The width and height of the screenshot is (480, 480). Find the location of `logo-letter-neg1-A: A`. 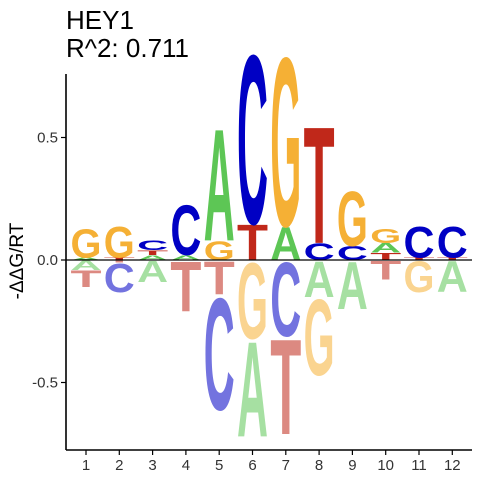

logo-letter-neg1-A: A is located at coordinates (86, 264).